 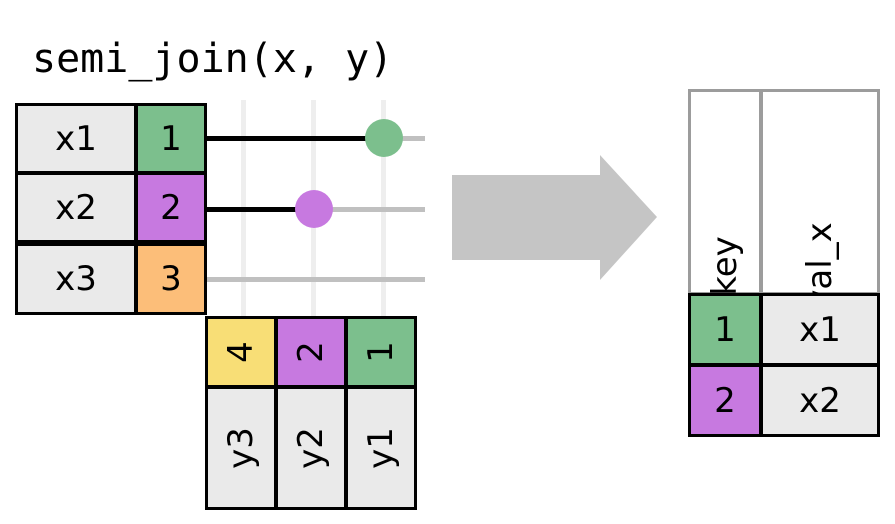 I want to click on y-table-val-y1: y1, so click(x=380, y=448).